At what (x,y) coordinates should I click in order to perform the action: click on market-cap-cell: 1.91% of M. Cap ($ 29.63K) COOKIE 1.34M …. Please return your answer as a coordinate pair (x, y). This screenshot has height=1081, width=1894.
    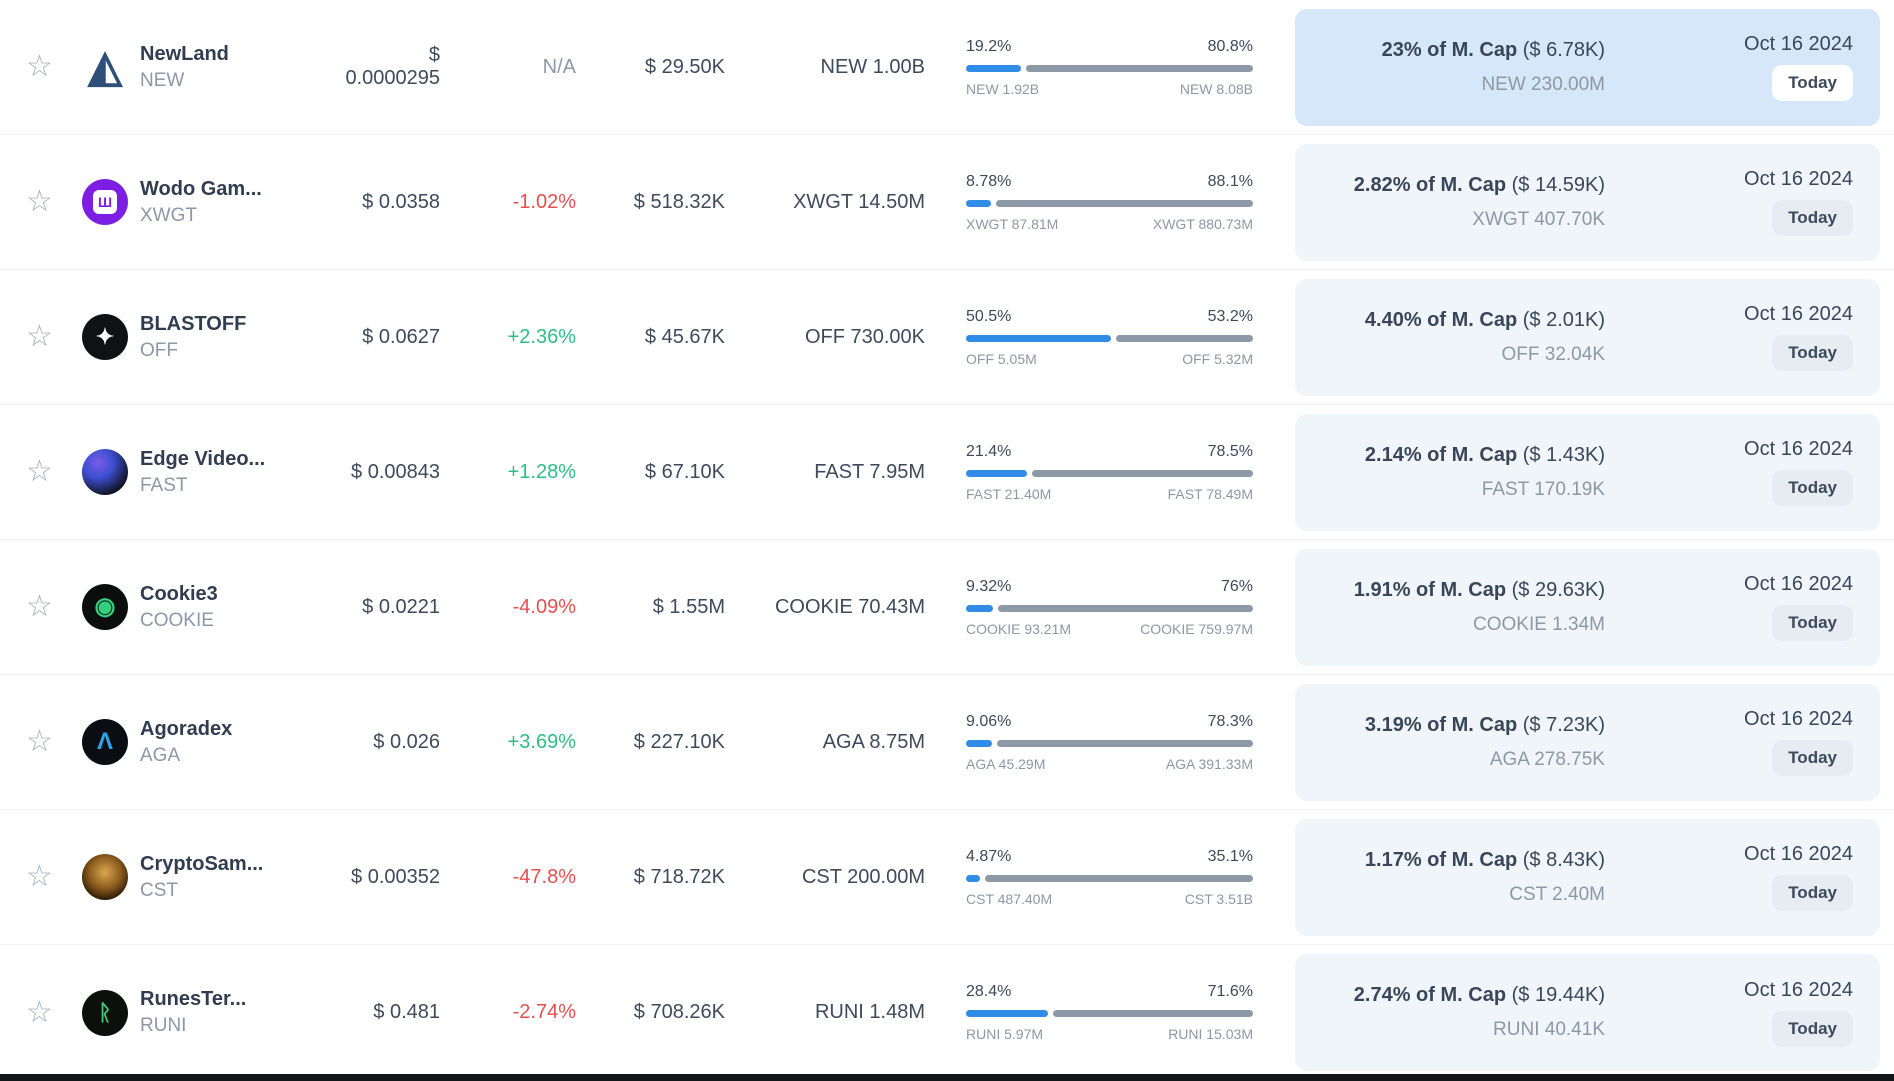
    Looking at the image, I should click on (1587, 607).